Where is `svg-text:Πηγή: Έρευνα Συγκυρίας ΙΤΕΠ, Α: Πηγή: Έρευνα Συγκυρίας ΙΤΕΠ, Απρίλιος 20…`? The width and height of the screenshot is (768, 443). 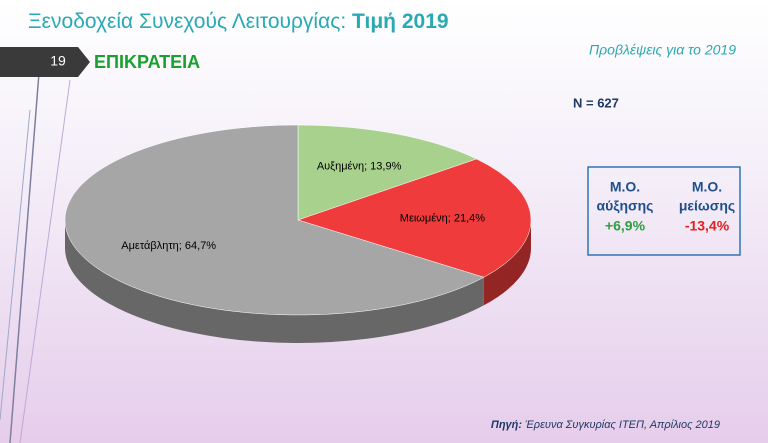
svg-text:Πηγή: Έρευνα Συγκυρίας ΙΤΕΠ, Α: Πηγή: Έρευνα Συγκυρίας ΙΤΕΠ, Απρίλιος 20… is located at coordinates (605, 425).